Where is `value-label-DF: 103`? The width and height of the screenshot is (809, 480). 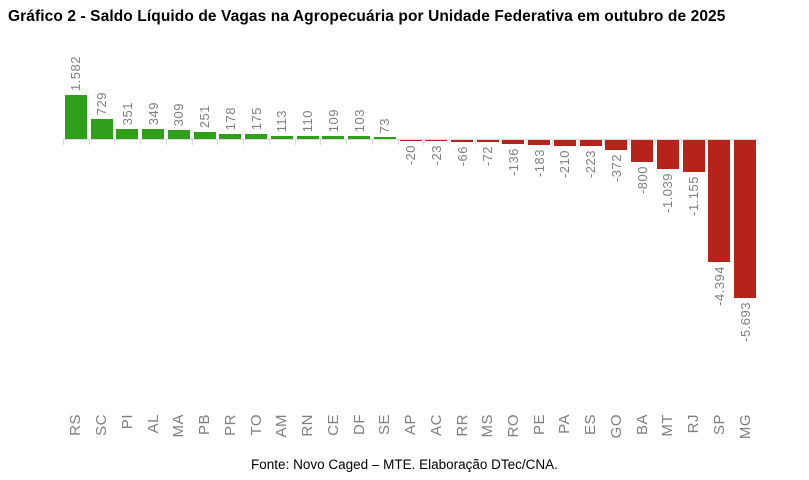 value-label-DF: 103 is located at coordinates (359, 120).